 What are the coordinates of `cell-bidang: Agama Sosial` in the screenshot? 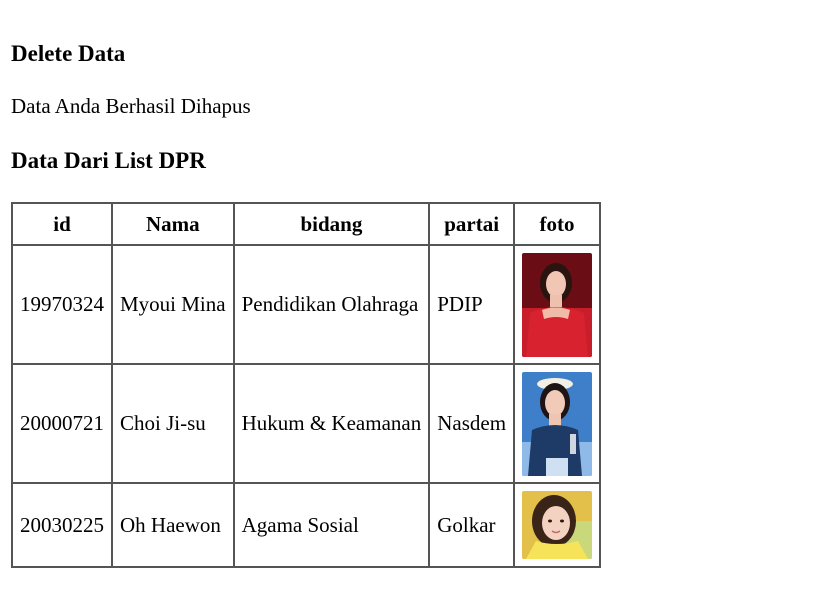 It's located at (332, 525).